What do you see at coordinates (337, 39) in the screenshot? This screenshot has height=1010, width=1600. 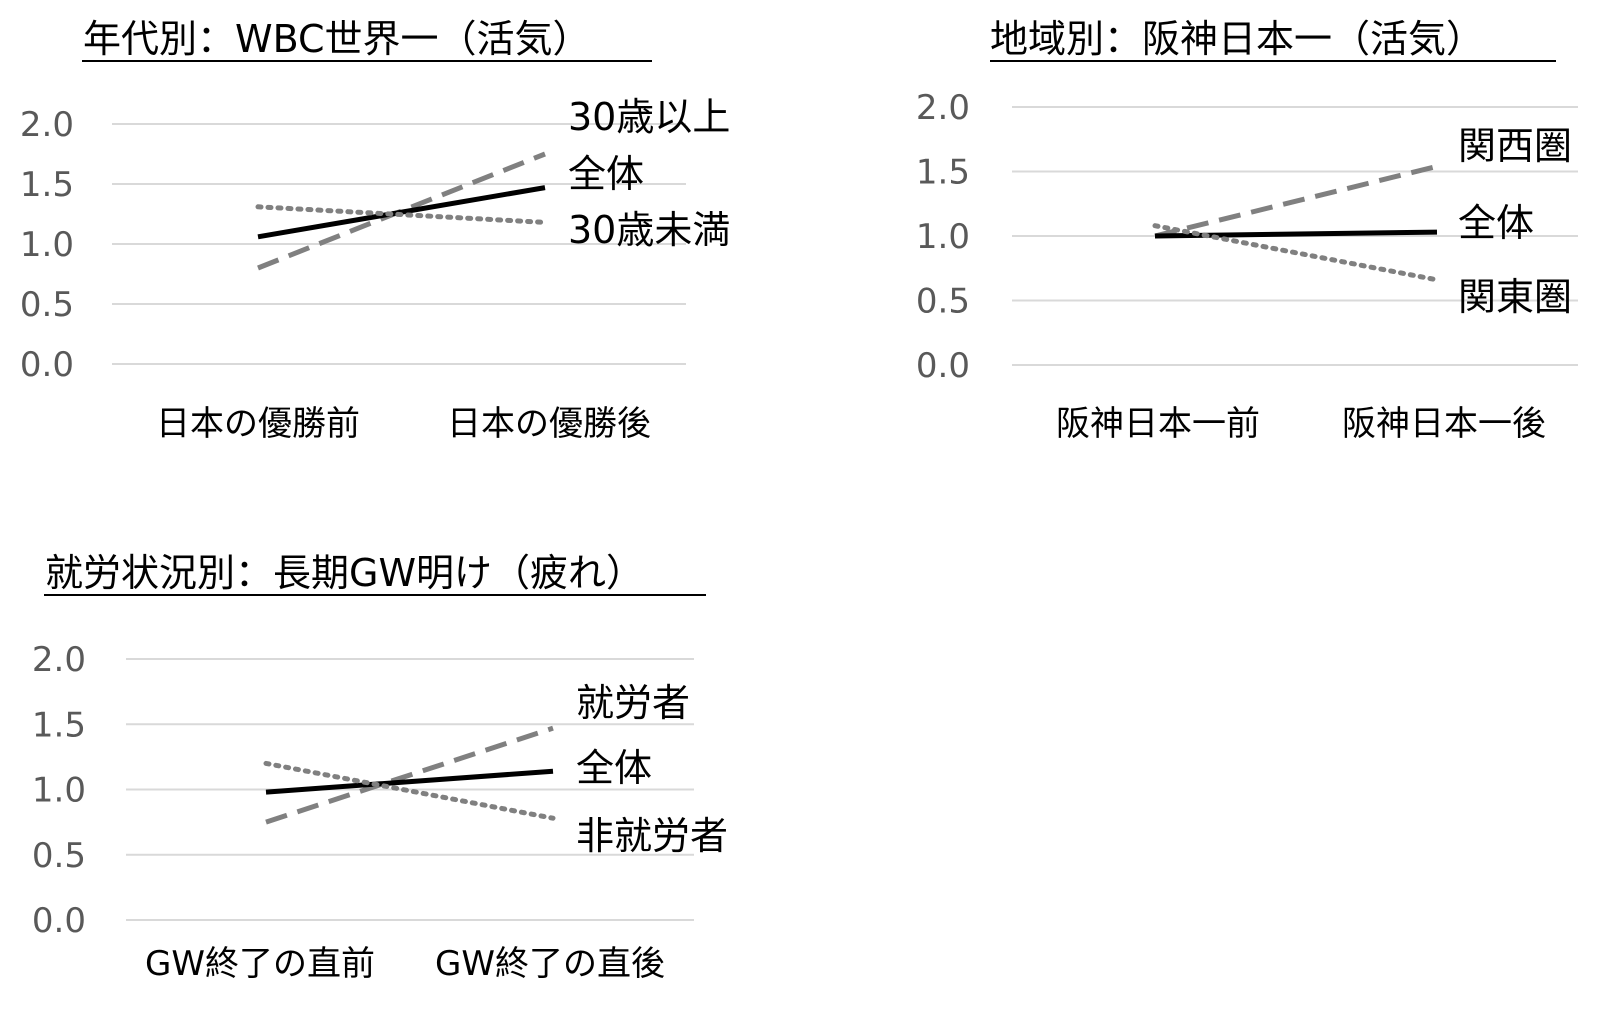 I see `chart-title: 年代別：WBC世界一（活気）` at bounding box center [337, 39].